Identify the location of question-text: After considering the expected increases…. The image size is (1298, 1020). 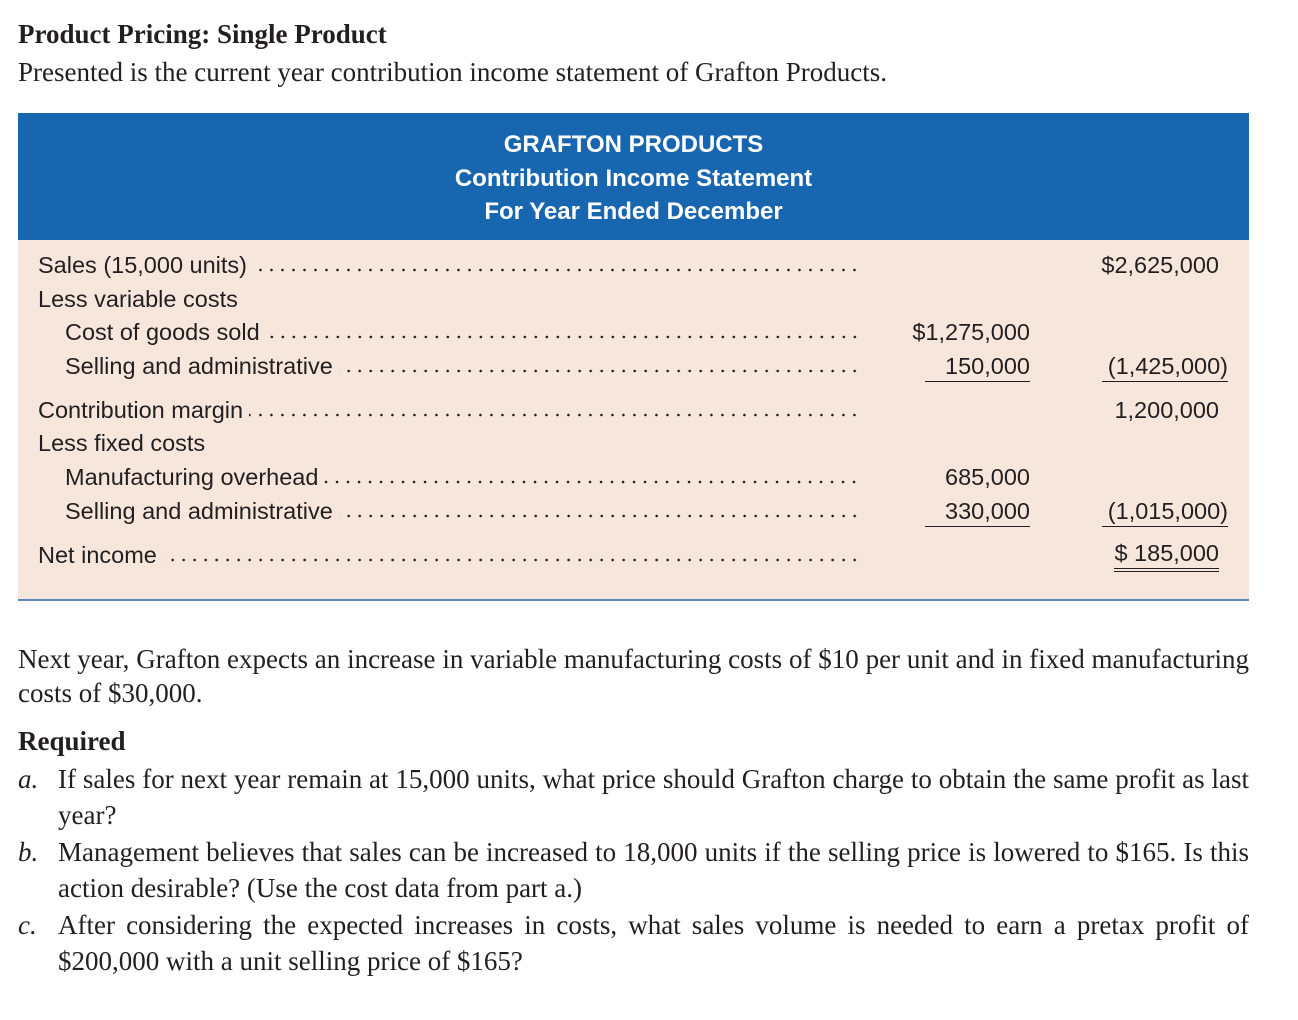
(653, 943).